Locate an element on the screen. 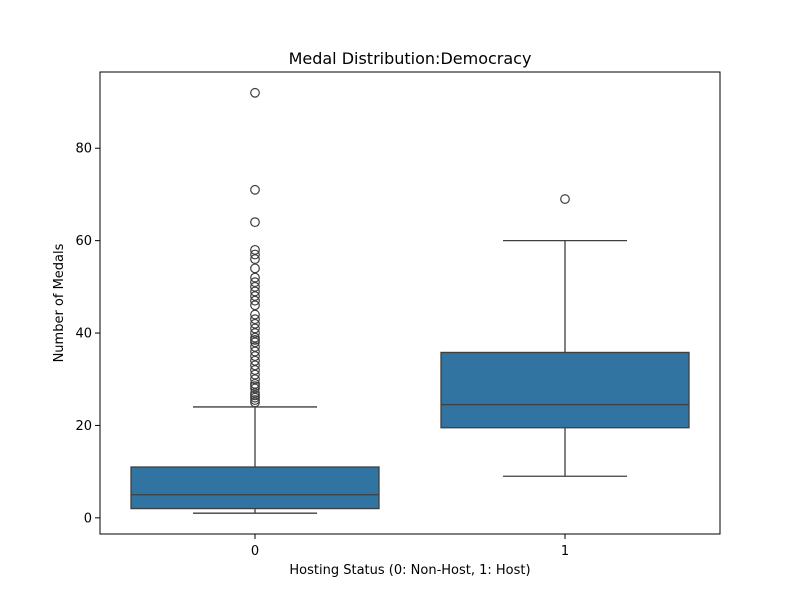  y-tick-label: 20 is located at coordinates (83, 426).